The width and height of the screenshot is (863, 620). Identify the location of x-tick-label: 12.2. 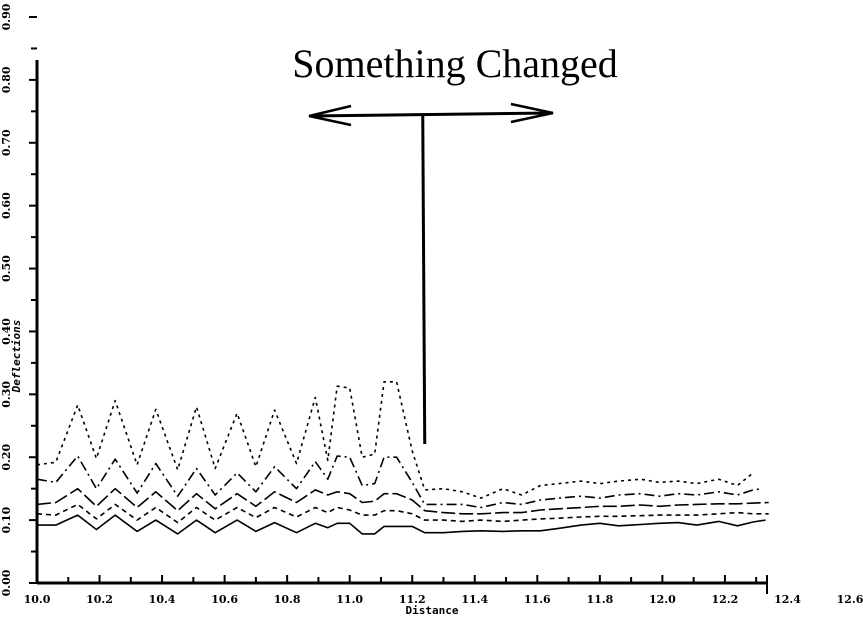
(725, 599).